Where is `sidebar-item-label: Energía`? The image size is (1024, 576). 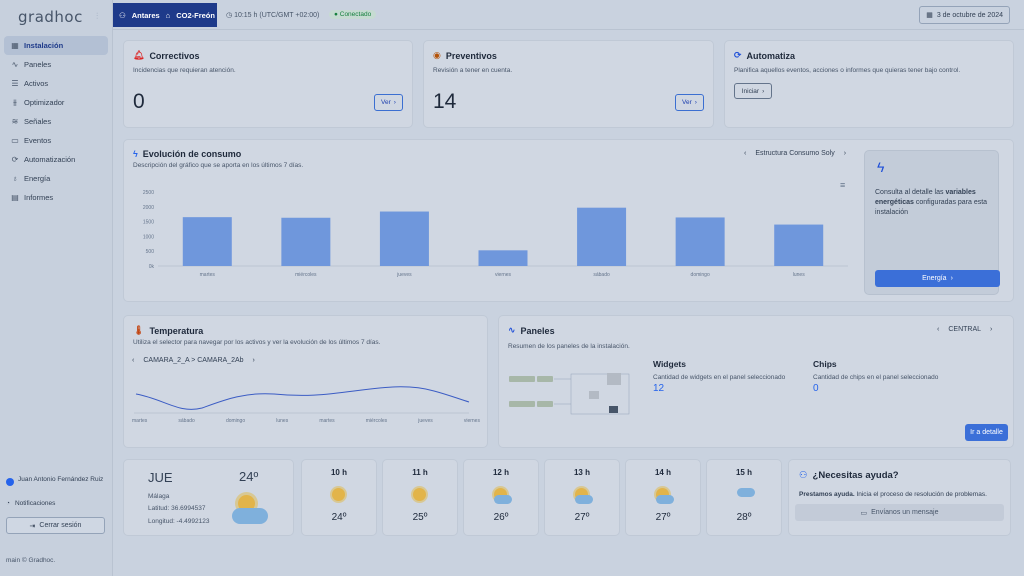
sidebar-item-label: Energía is located at coordinates (37, 178).